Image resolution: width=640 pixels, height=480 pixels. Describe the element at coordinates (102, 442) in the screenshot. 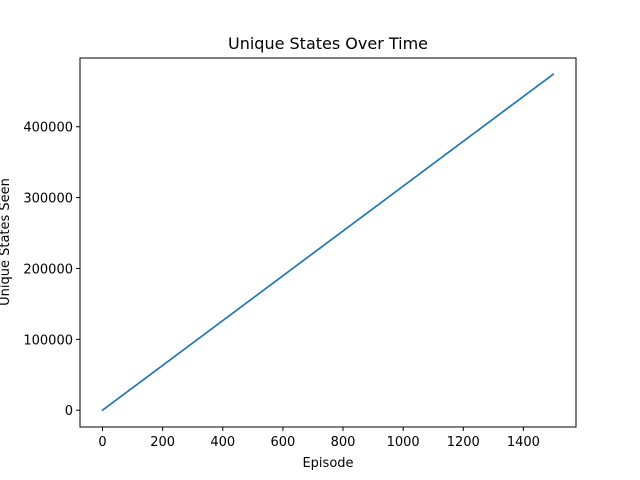

I see `x-tick-label: 0` at that location.